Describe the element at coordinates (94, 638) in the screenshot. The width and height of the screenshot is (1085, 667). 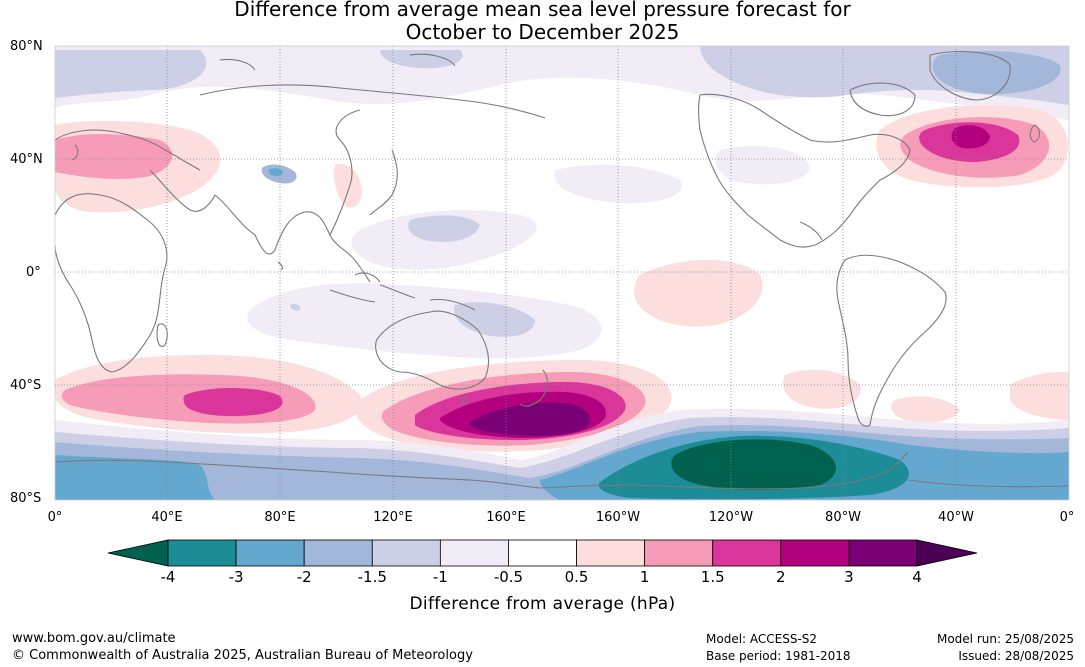
I see `footer-website: www.bom.gov.au/climate` at that location.